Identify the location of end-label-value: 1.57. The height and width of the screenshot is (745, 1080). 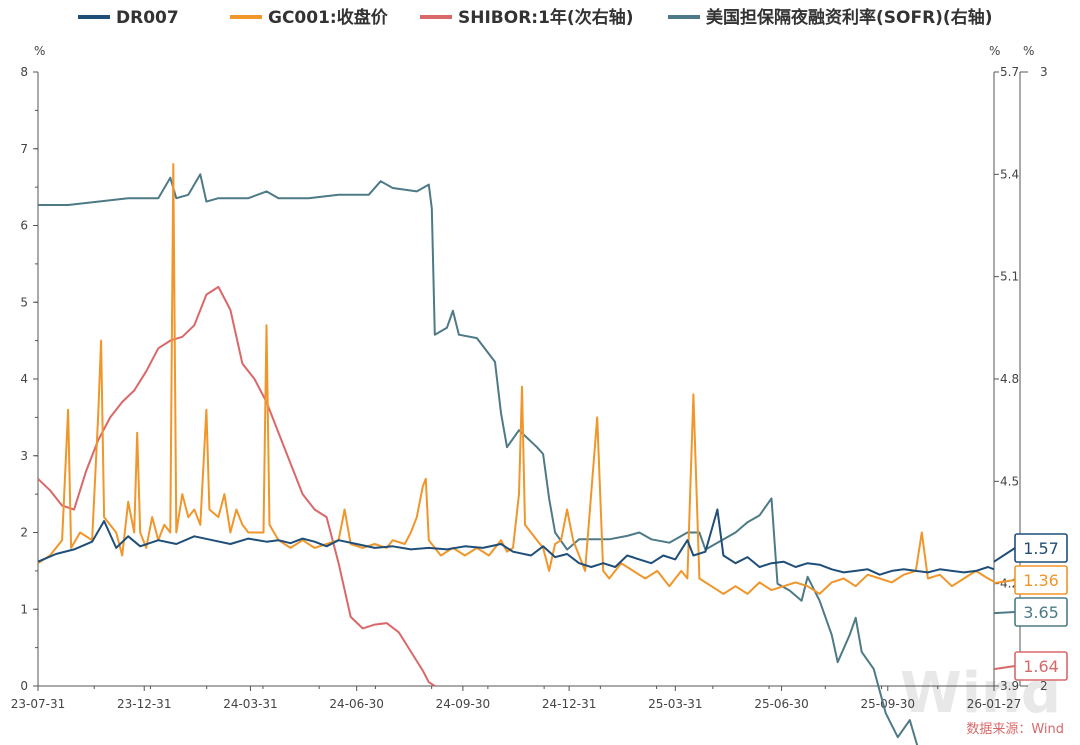
(1041, 548).